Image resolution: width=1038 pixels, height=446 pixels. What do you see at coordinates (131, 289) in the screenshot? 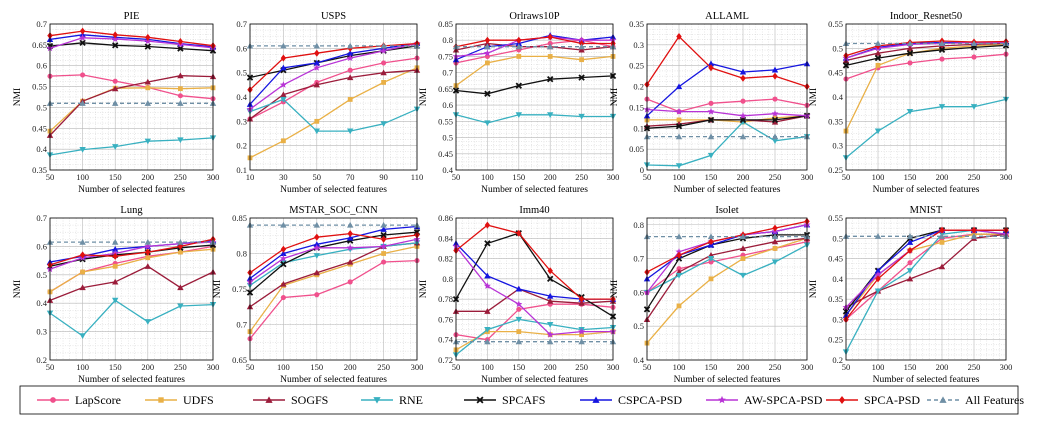
I see `axes-frame` at bounding box center [131, 289].